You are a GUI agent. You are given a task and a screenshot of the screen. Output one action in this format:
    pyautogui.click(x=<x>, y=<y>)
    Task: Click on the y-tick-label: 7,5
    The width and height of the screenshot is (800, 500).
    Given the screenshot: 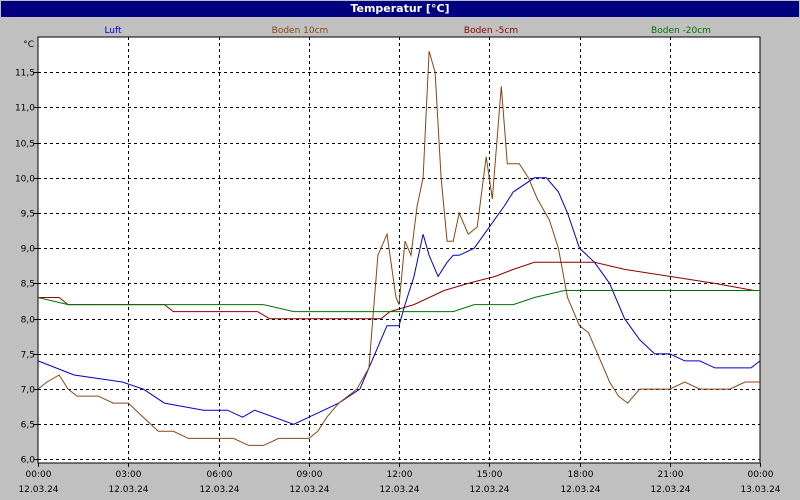 What is the action you would take?
    pyautogui.click(x=28, y=356)
    